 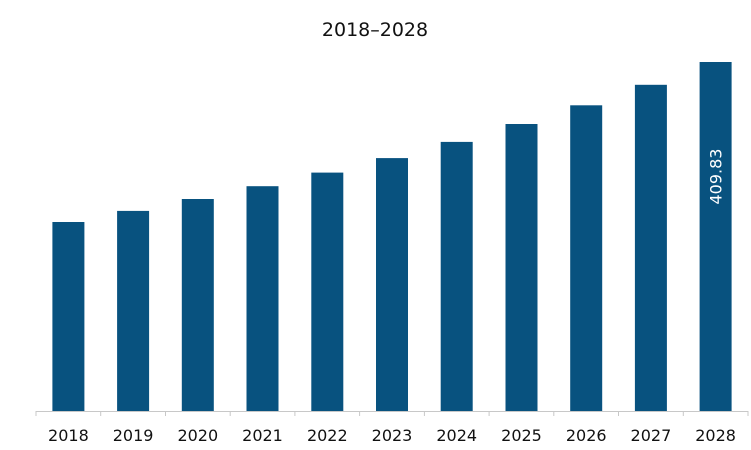 I want to click on chart-title: 2018–2028, so click(x=375, y=30).